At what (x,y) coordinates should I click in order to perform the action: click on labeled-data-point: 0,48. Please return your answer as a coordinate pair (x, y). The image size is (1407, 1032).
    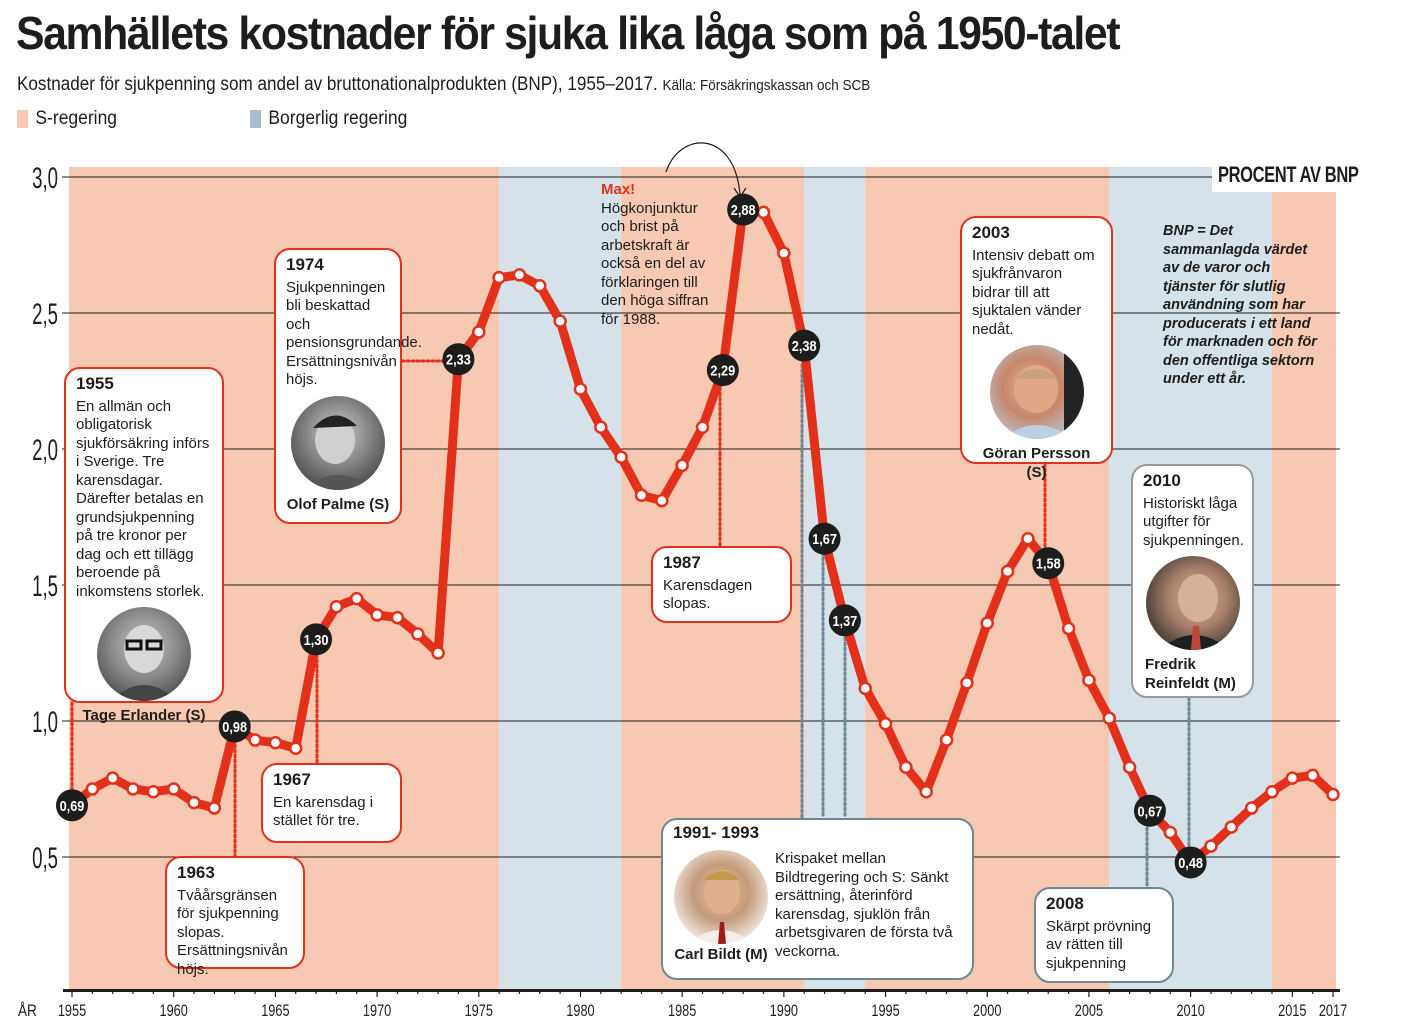
    Looking at the image, I should click on (1190, 862).